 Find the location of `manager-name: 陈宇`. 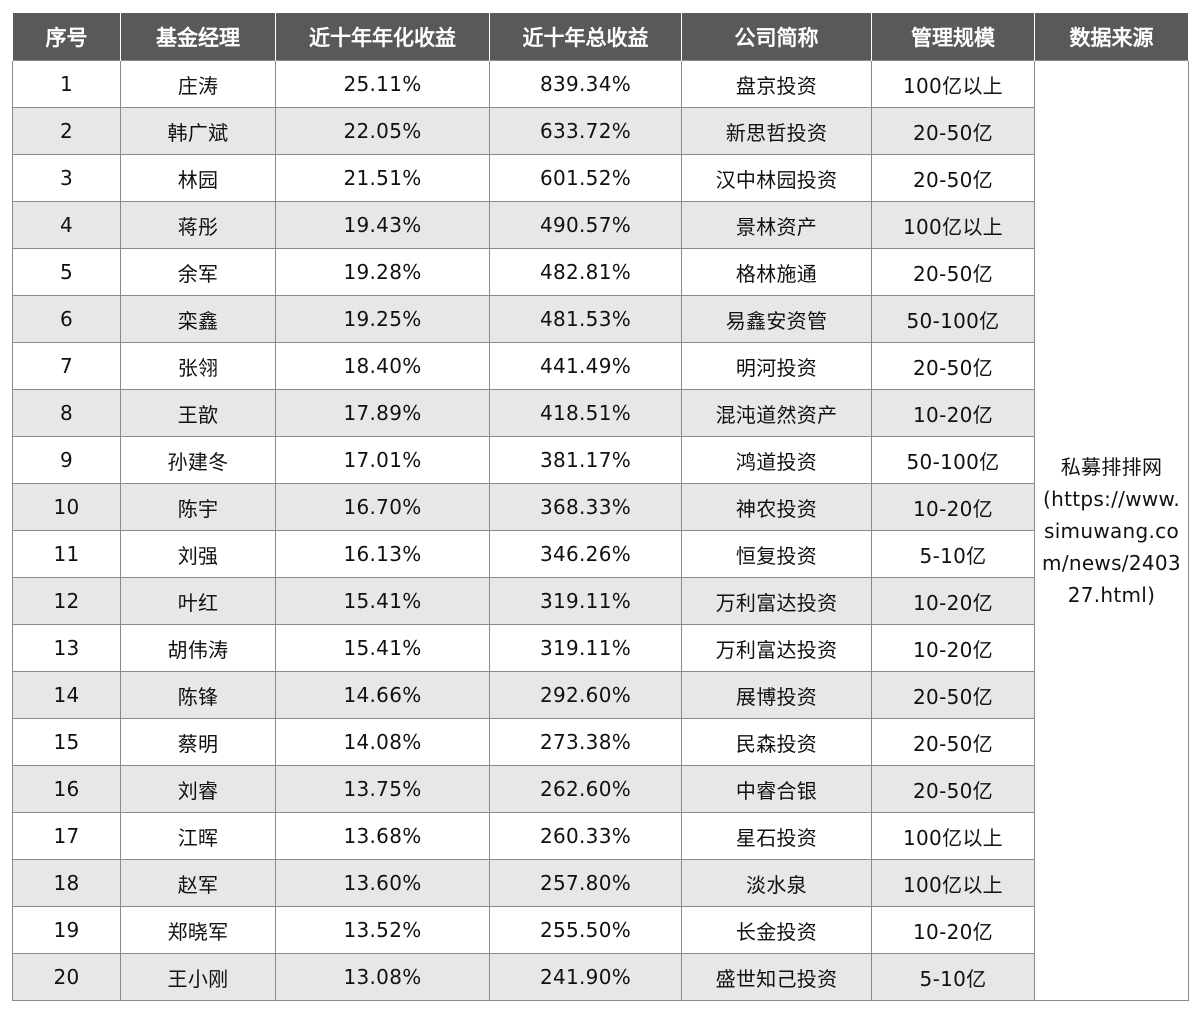

manager-name: 陈宇 is located at coordinates (198, 507).